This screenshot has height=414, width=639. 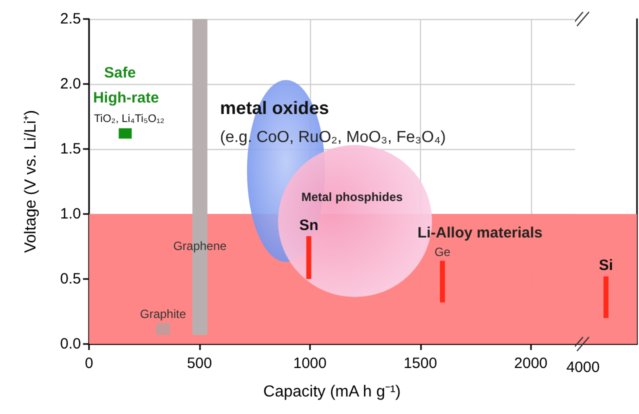 What do you see at coordinates (308, 225) in the screenshot?
I see `series-label: Sn` at bounding box center [308, 225].